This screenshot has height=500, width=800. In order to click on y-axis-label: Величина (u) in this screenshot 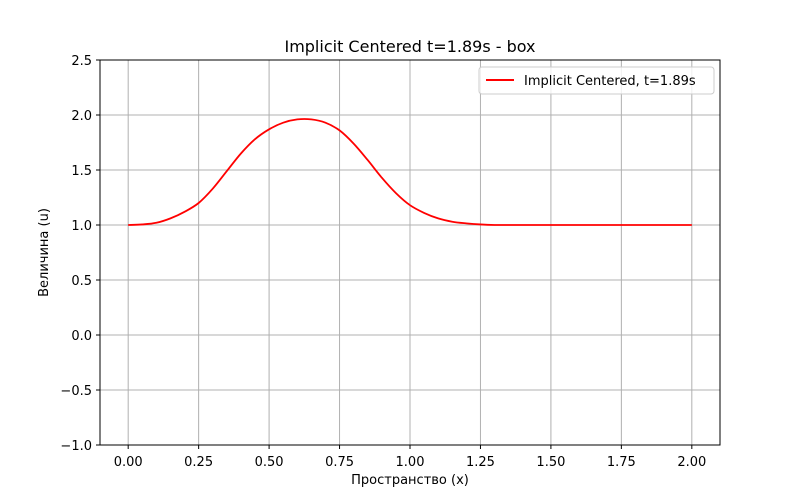, I will do `click(44, 252)`.